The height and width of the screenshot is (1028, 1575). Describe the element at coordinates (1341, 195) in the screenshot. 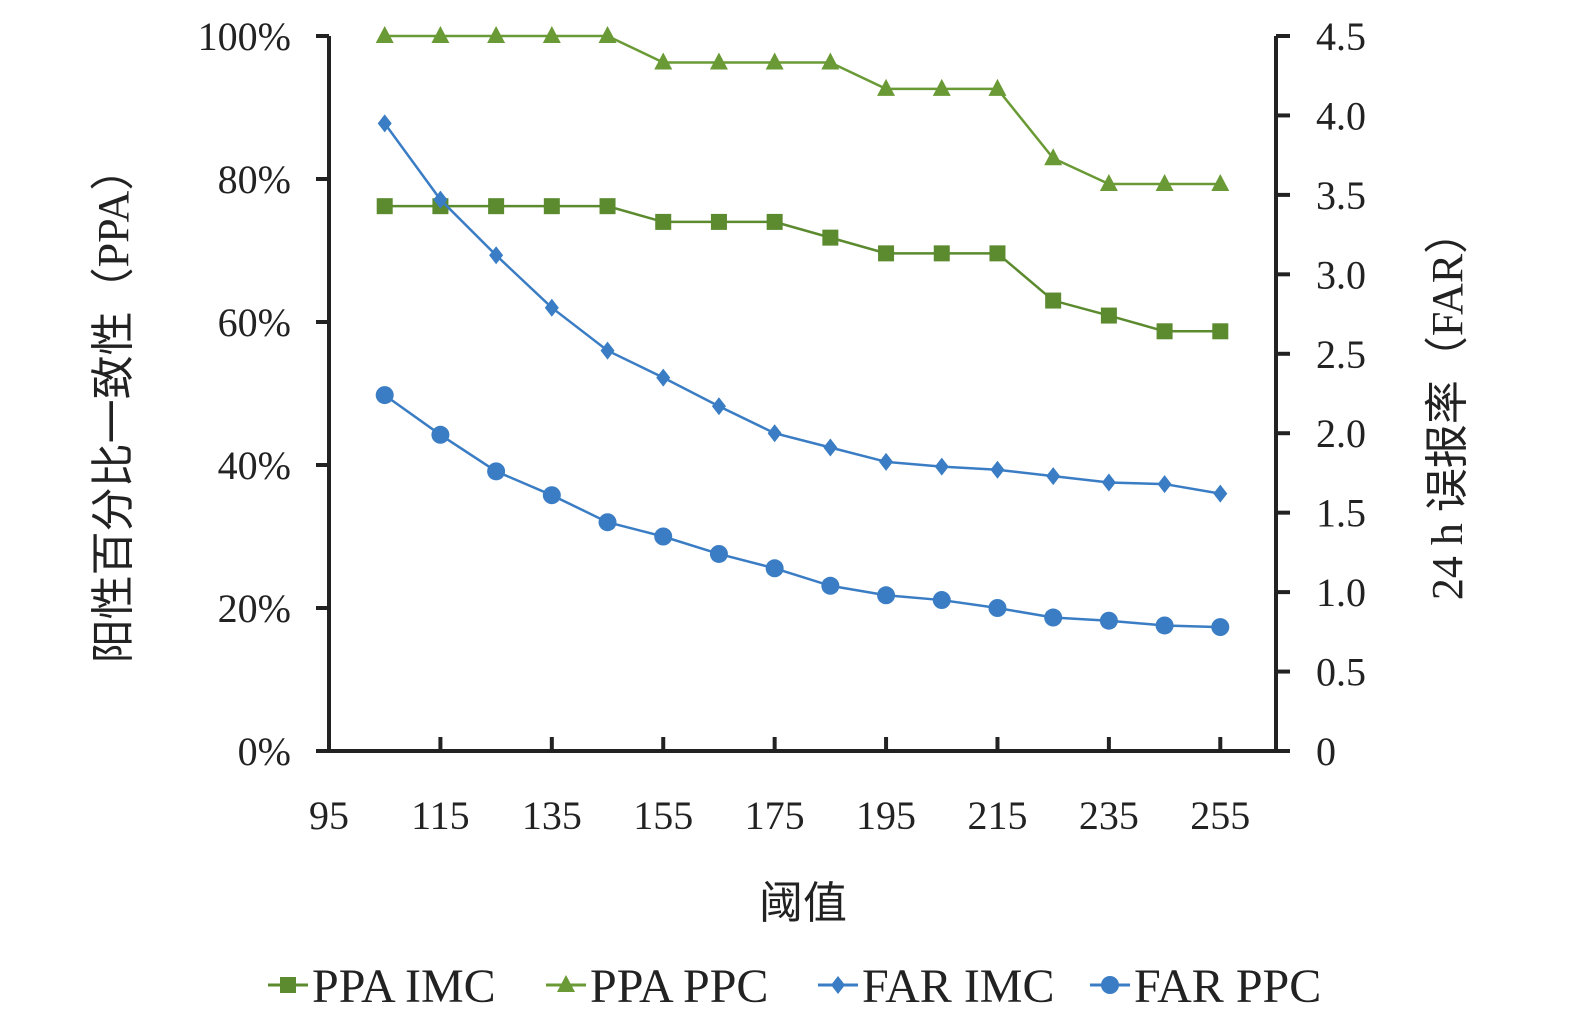

I see `right-y-tick-label: 3.5` at that location.